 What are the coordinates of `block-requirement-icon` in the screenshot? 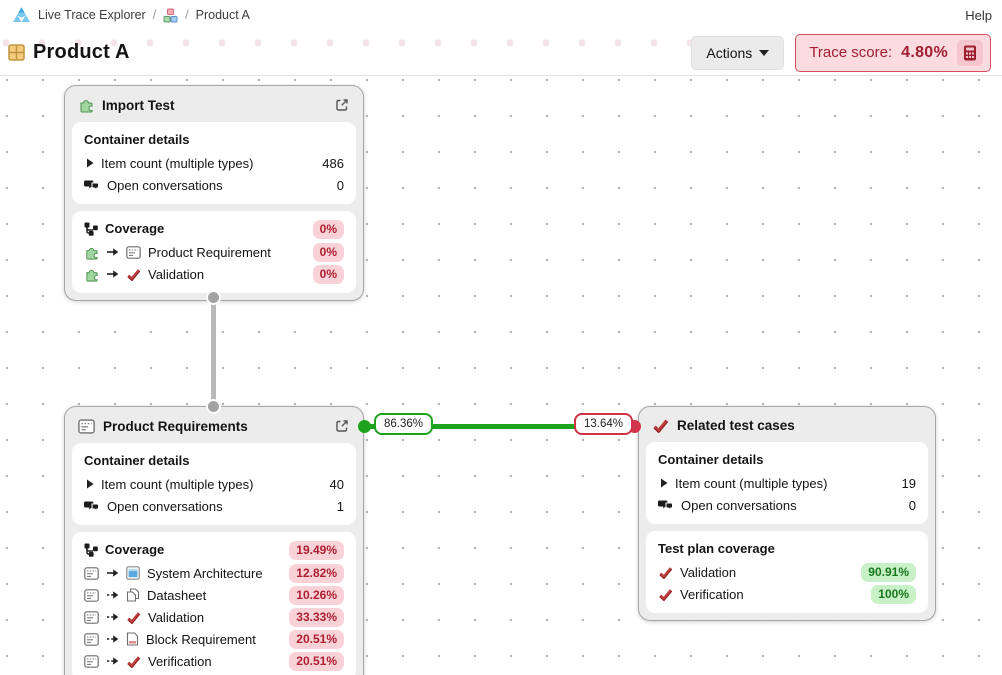 It's located at (132, 639).